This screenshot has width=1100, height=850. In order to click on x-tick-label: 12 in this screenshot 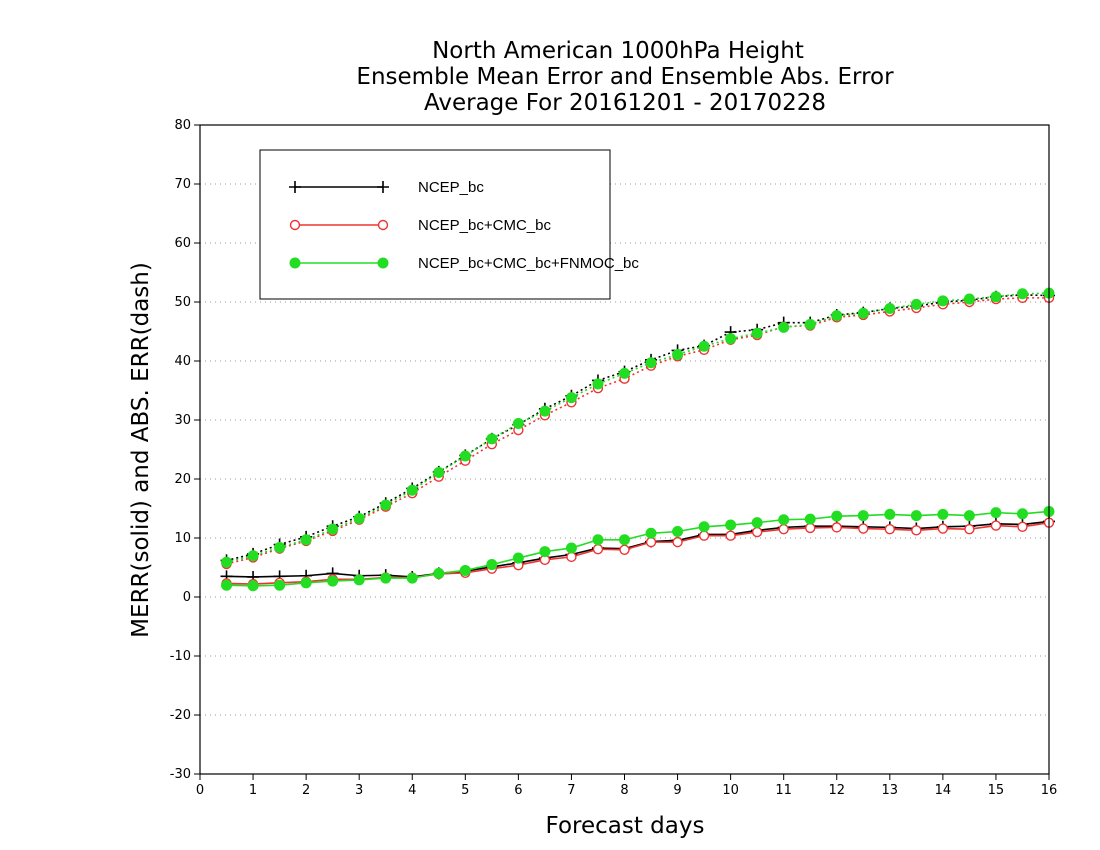, I will do `click(836, 790)`.